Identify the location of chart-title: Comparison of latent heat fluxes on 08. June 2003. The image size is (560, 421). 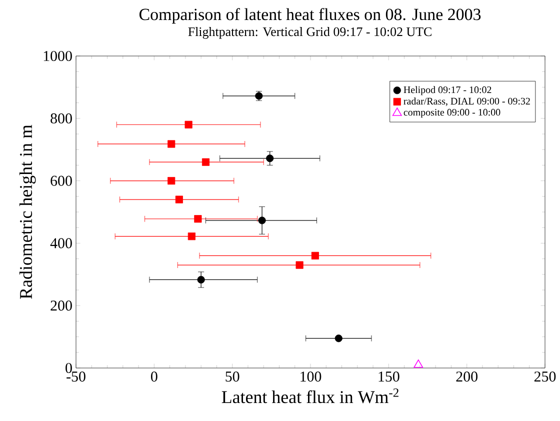
(310, 16).